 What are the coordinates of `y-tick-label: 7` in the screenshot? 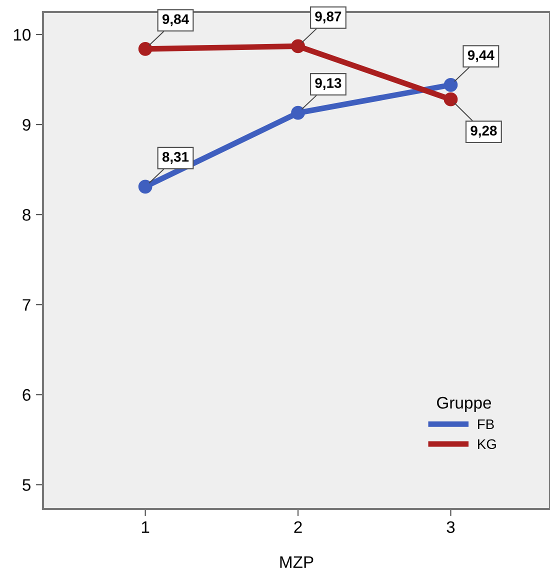 It's located at (26, 305).